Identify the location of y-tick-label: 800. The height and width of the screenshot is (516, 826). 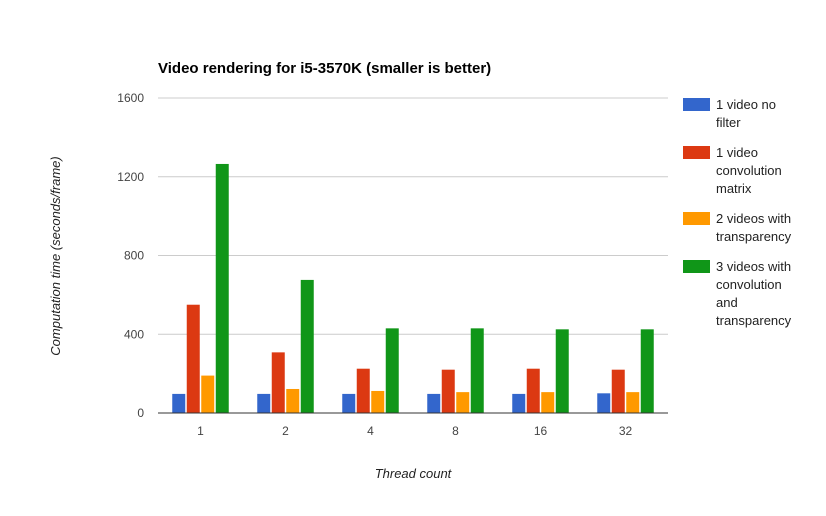
(134, 256).